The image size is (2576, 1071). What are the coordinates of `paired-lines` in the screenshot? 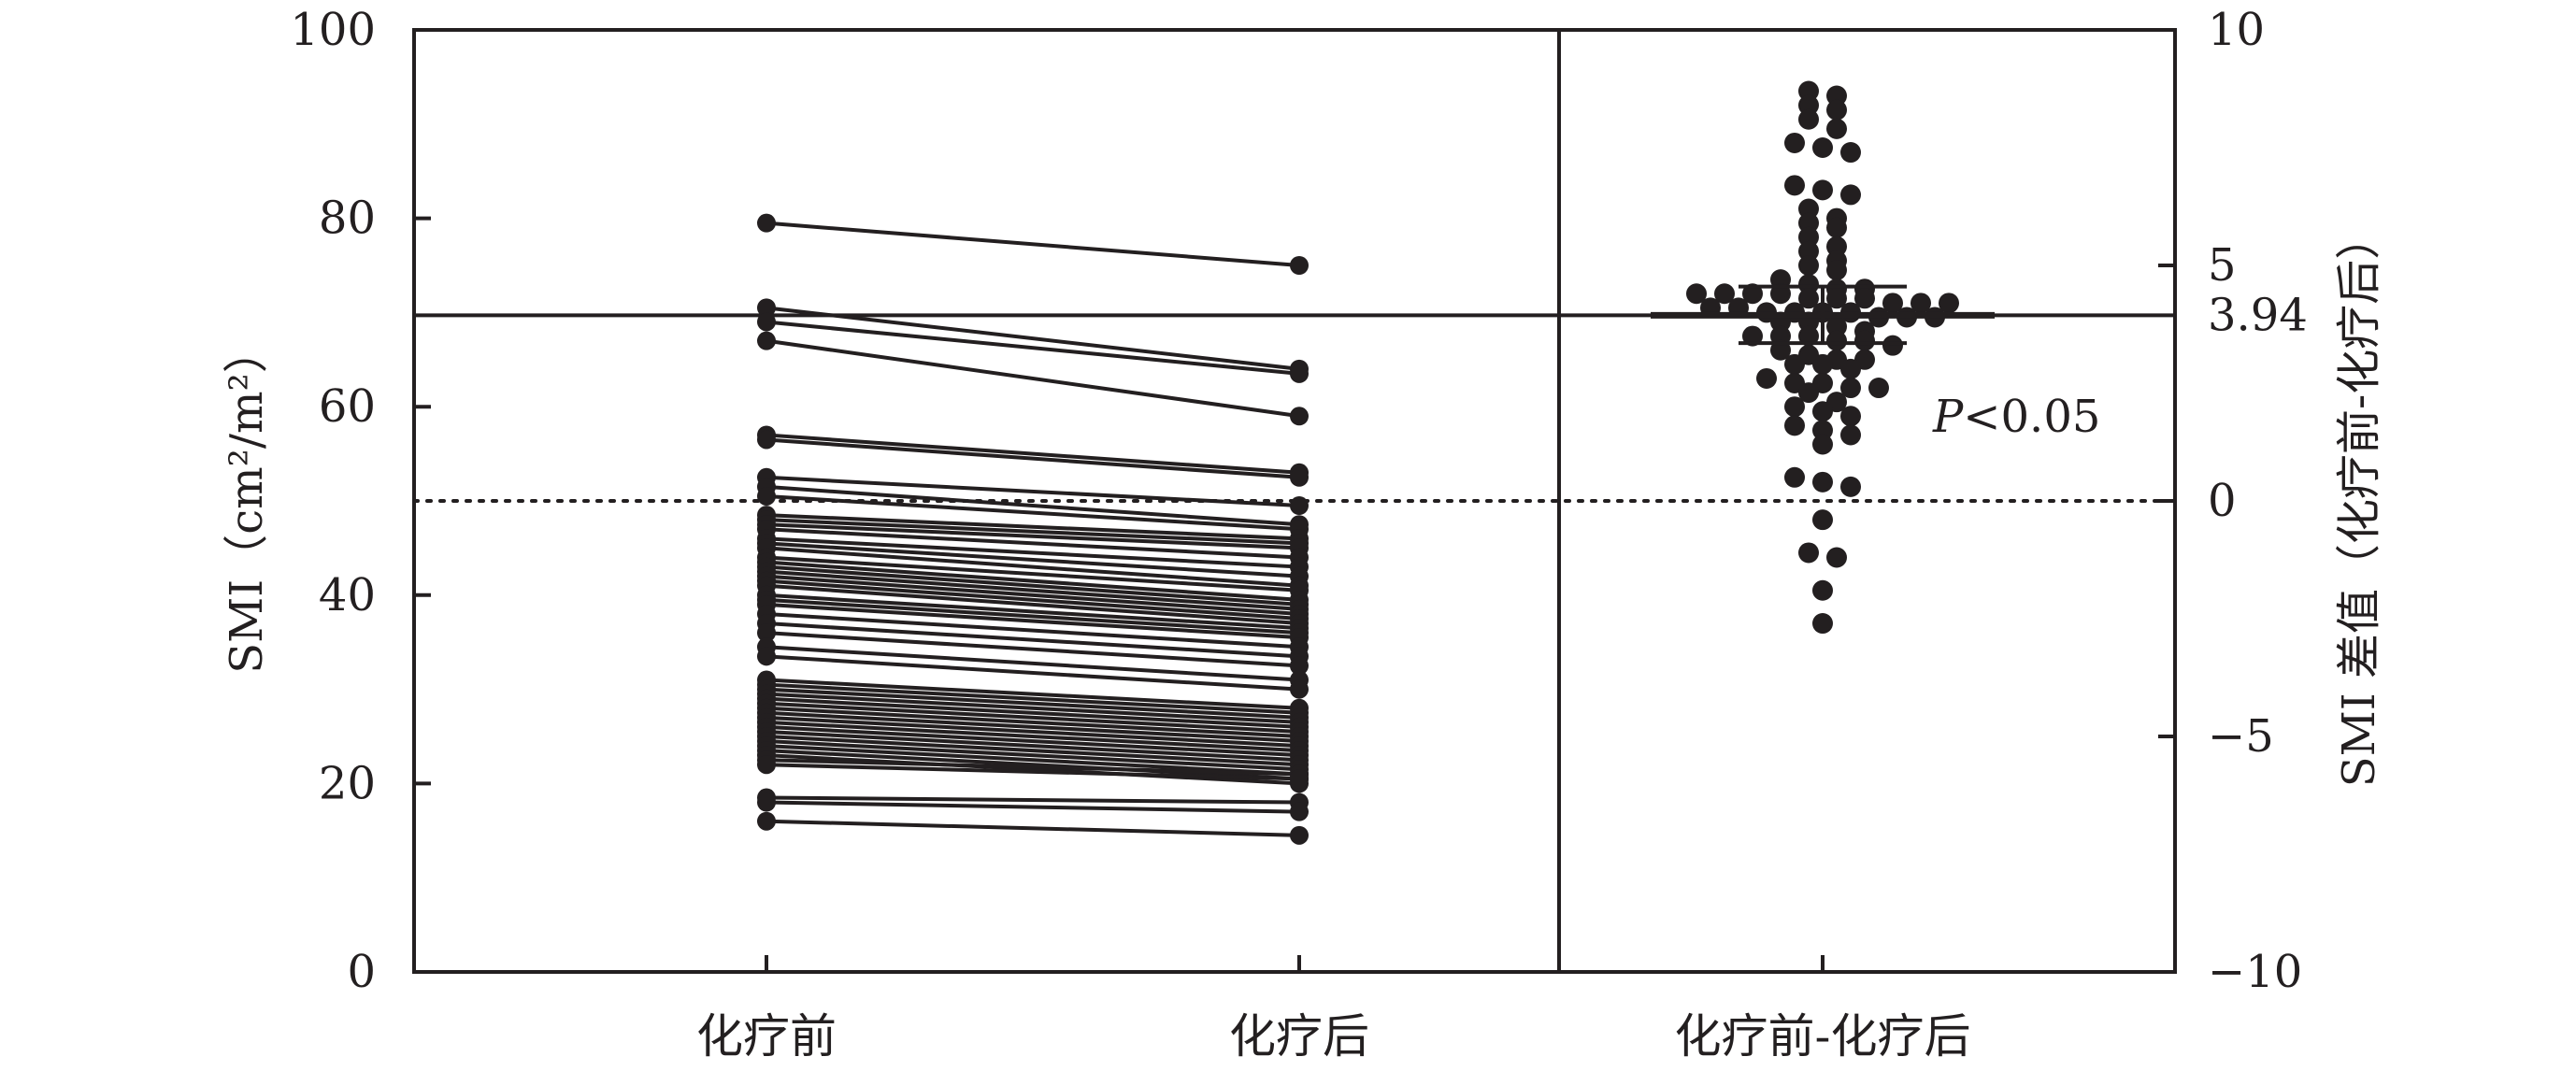 It's located at (1033, 529).